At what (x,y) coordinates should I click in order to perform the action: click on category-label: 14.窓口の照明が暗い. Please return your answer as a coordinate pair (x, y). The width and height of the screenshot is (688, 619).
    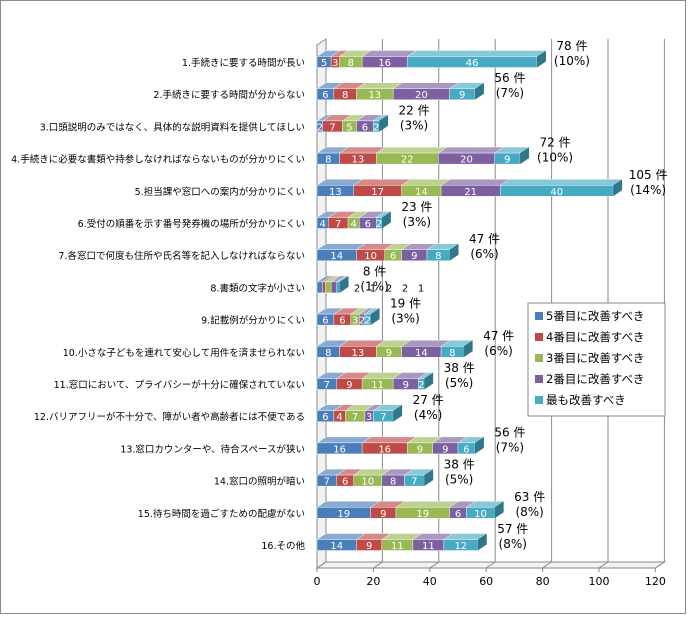
    Looking at the image, I should click on (259, 482).